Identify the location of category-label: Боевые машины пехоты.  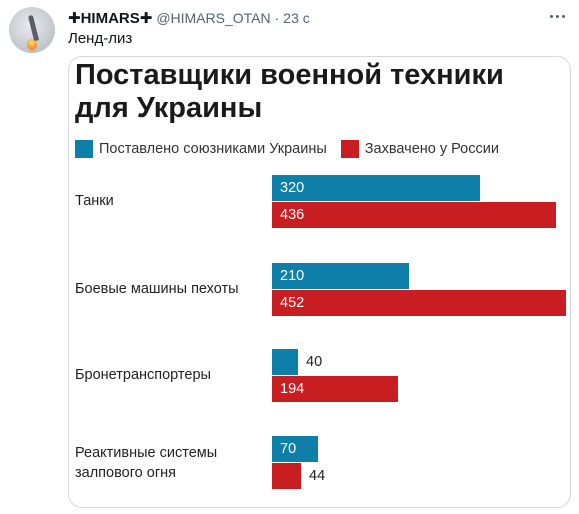
(157, 289).